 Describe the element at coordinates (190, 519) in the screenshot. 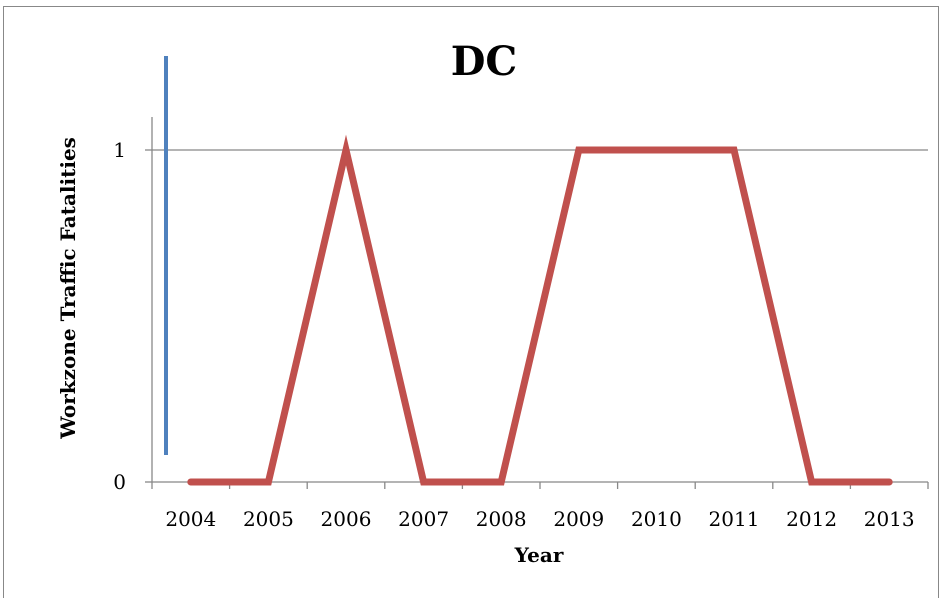

I see `x-tick-label-2004: 2004` at that location.